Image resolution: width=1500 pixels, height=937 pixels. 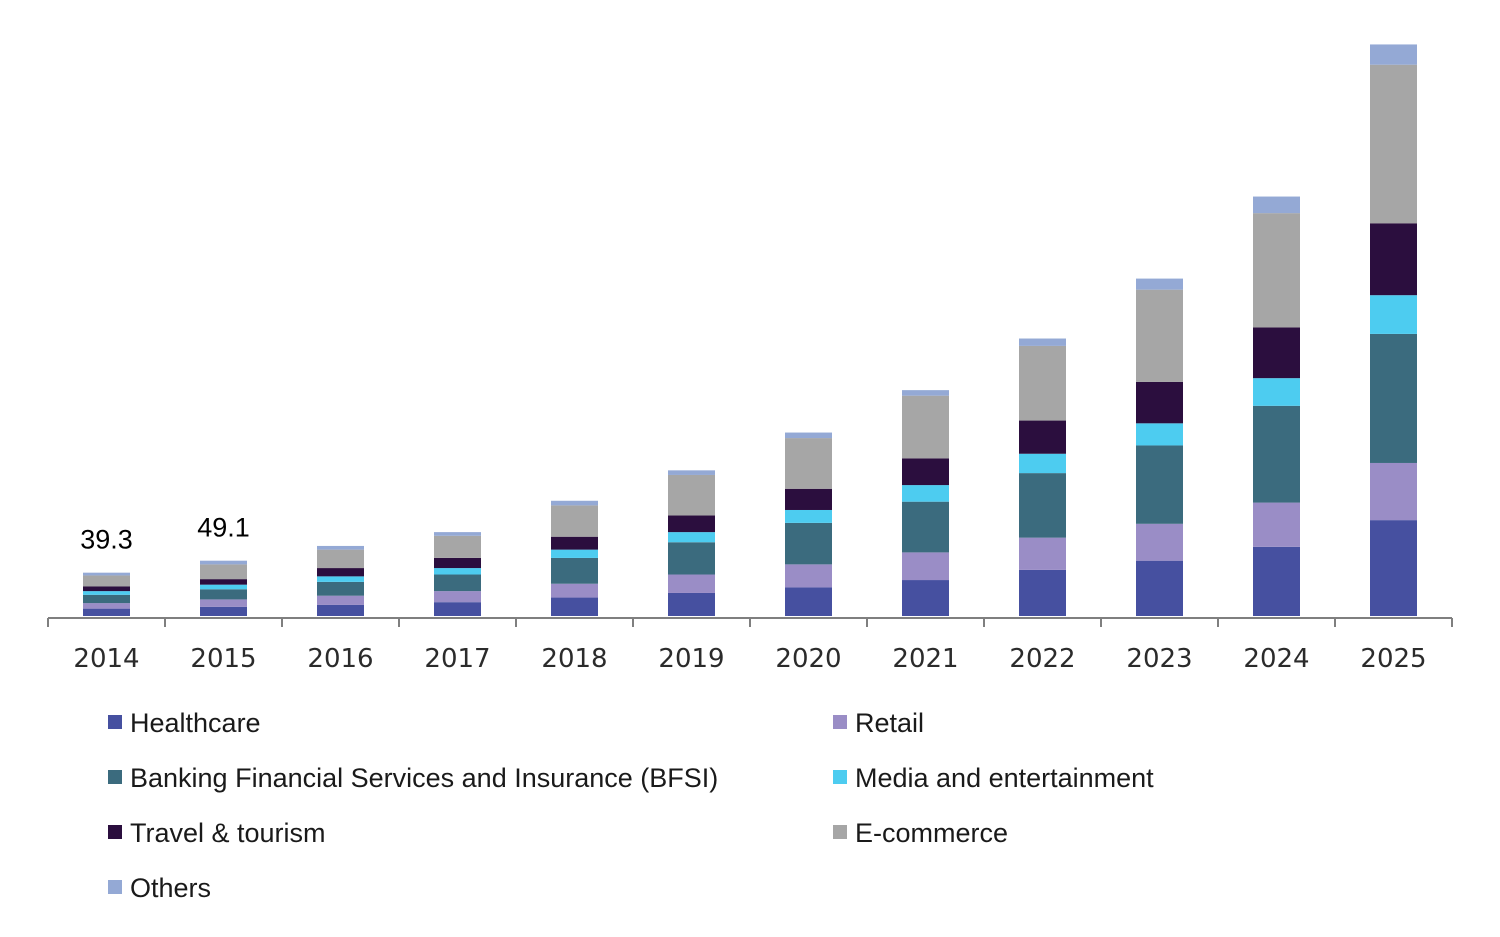 I want to click on bar-healthcare-2015, so click(x=223, y=611).